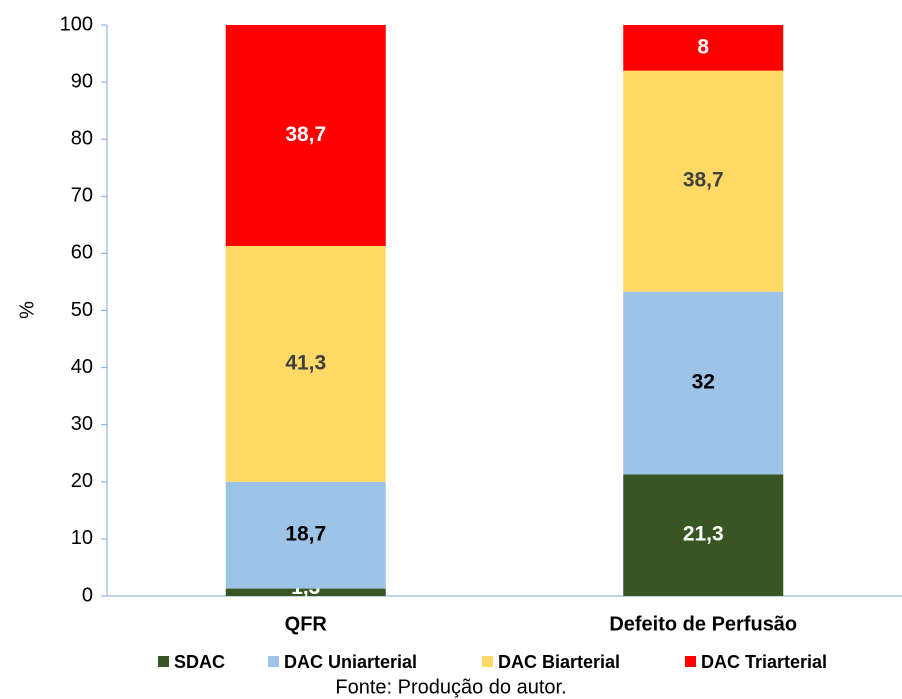 The height and width of the screenshot is (699, 902). I want to click on y-tick-label: 70, so click(82, 196).